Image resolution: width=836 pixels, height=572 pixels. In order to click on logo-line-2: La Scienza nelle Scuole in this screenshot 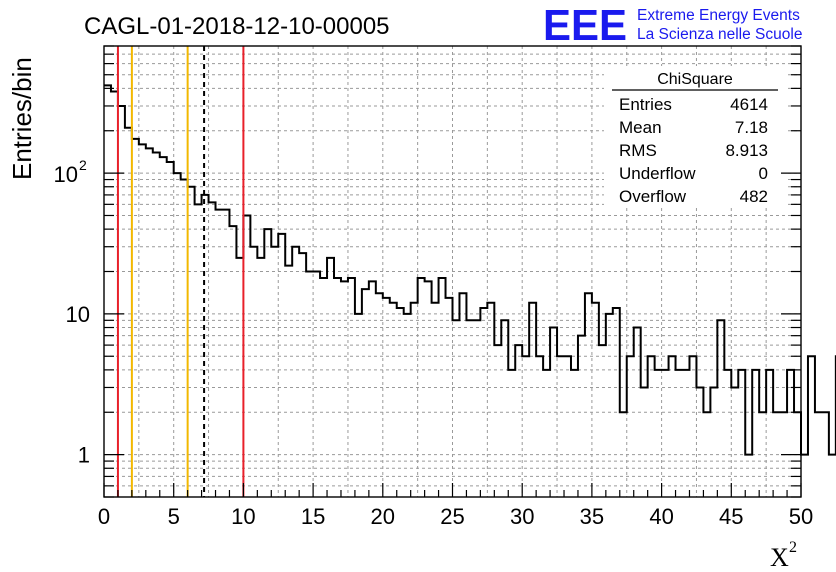, I will do `click(719, 34)`.